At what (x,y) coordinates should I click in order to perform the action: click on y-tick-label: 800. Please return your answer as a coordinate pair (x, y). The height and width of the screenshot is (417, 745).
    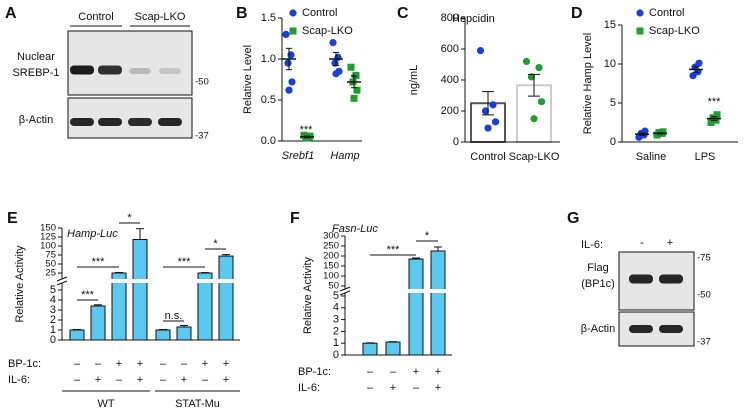
    Looking at the image, I should click on (450, 18).